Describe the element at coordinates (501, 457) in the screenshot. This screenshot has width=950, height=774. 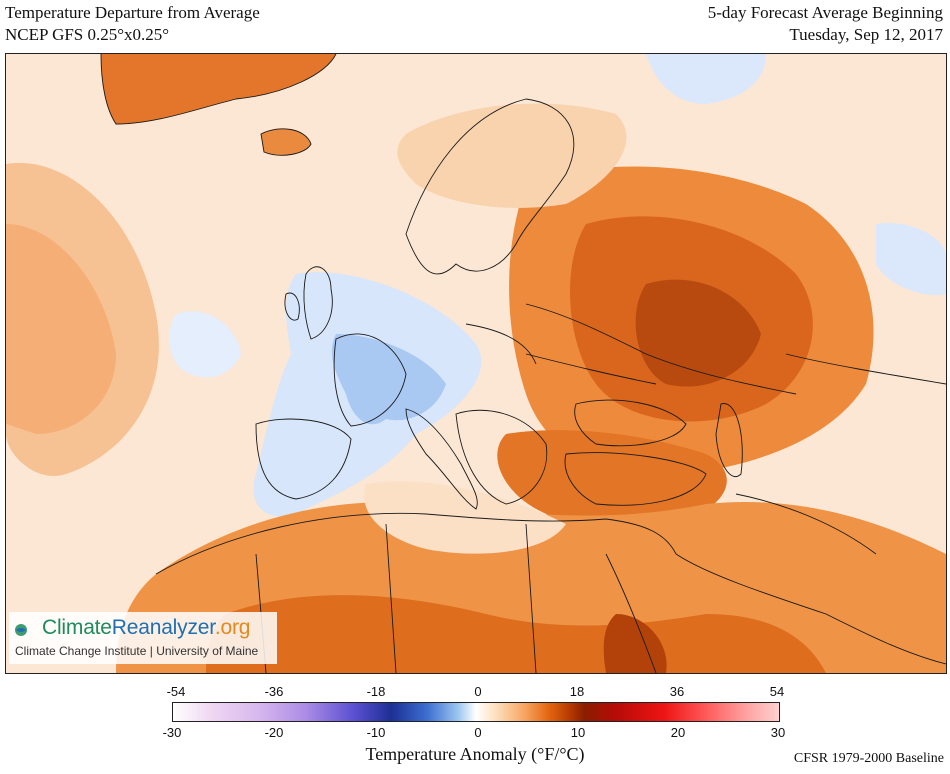
I see `balkans-border` at that location.